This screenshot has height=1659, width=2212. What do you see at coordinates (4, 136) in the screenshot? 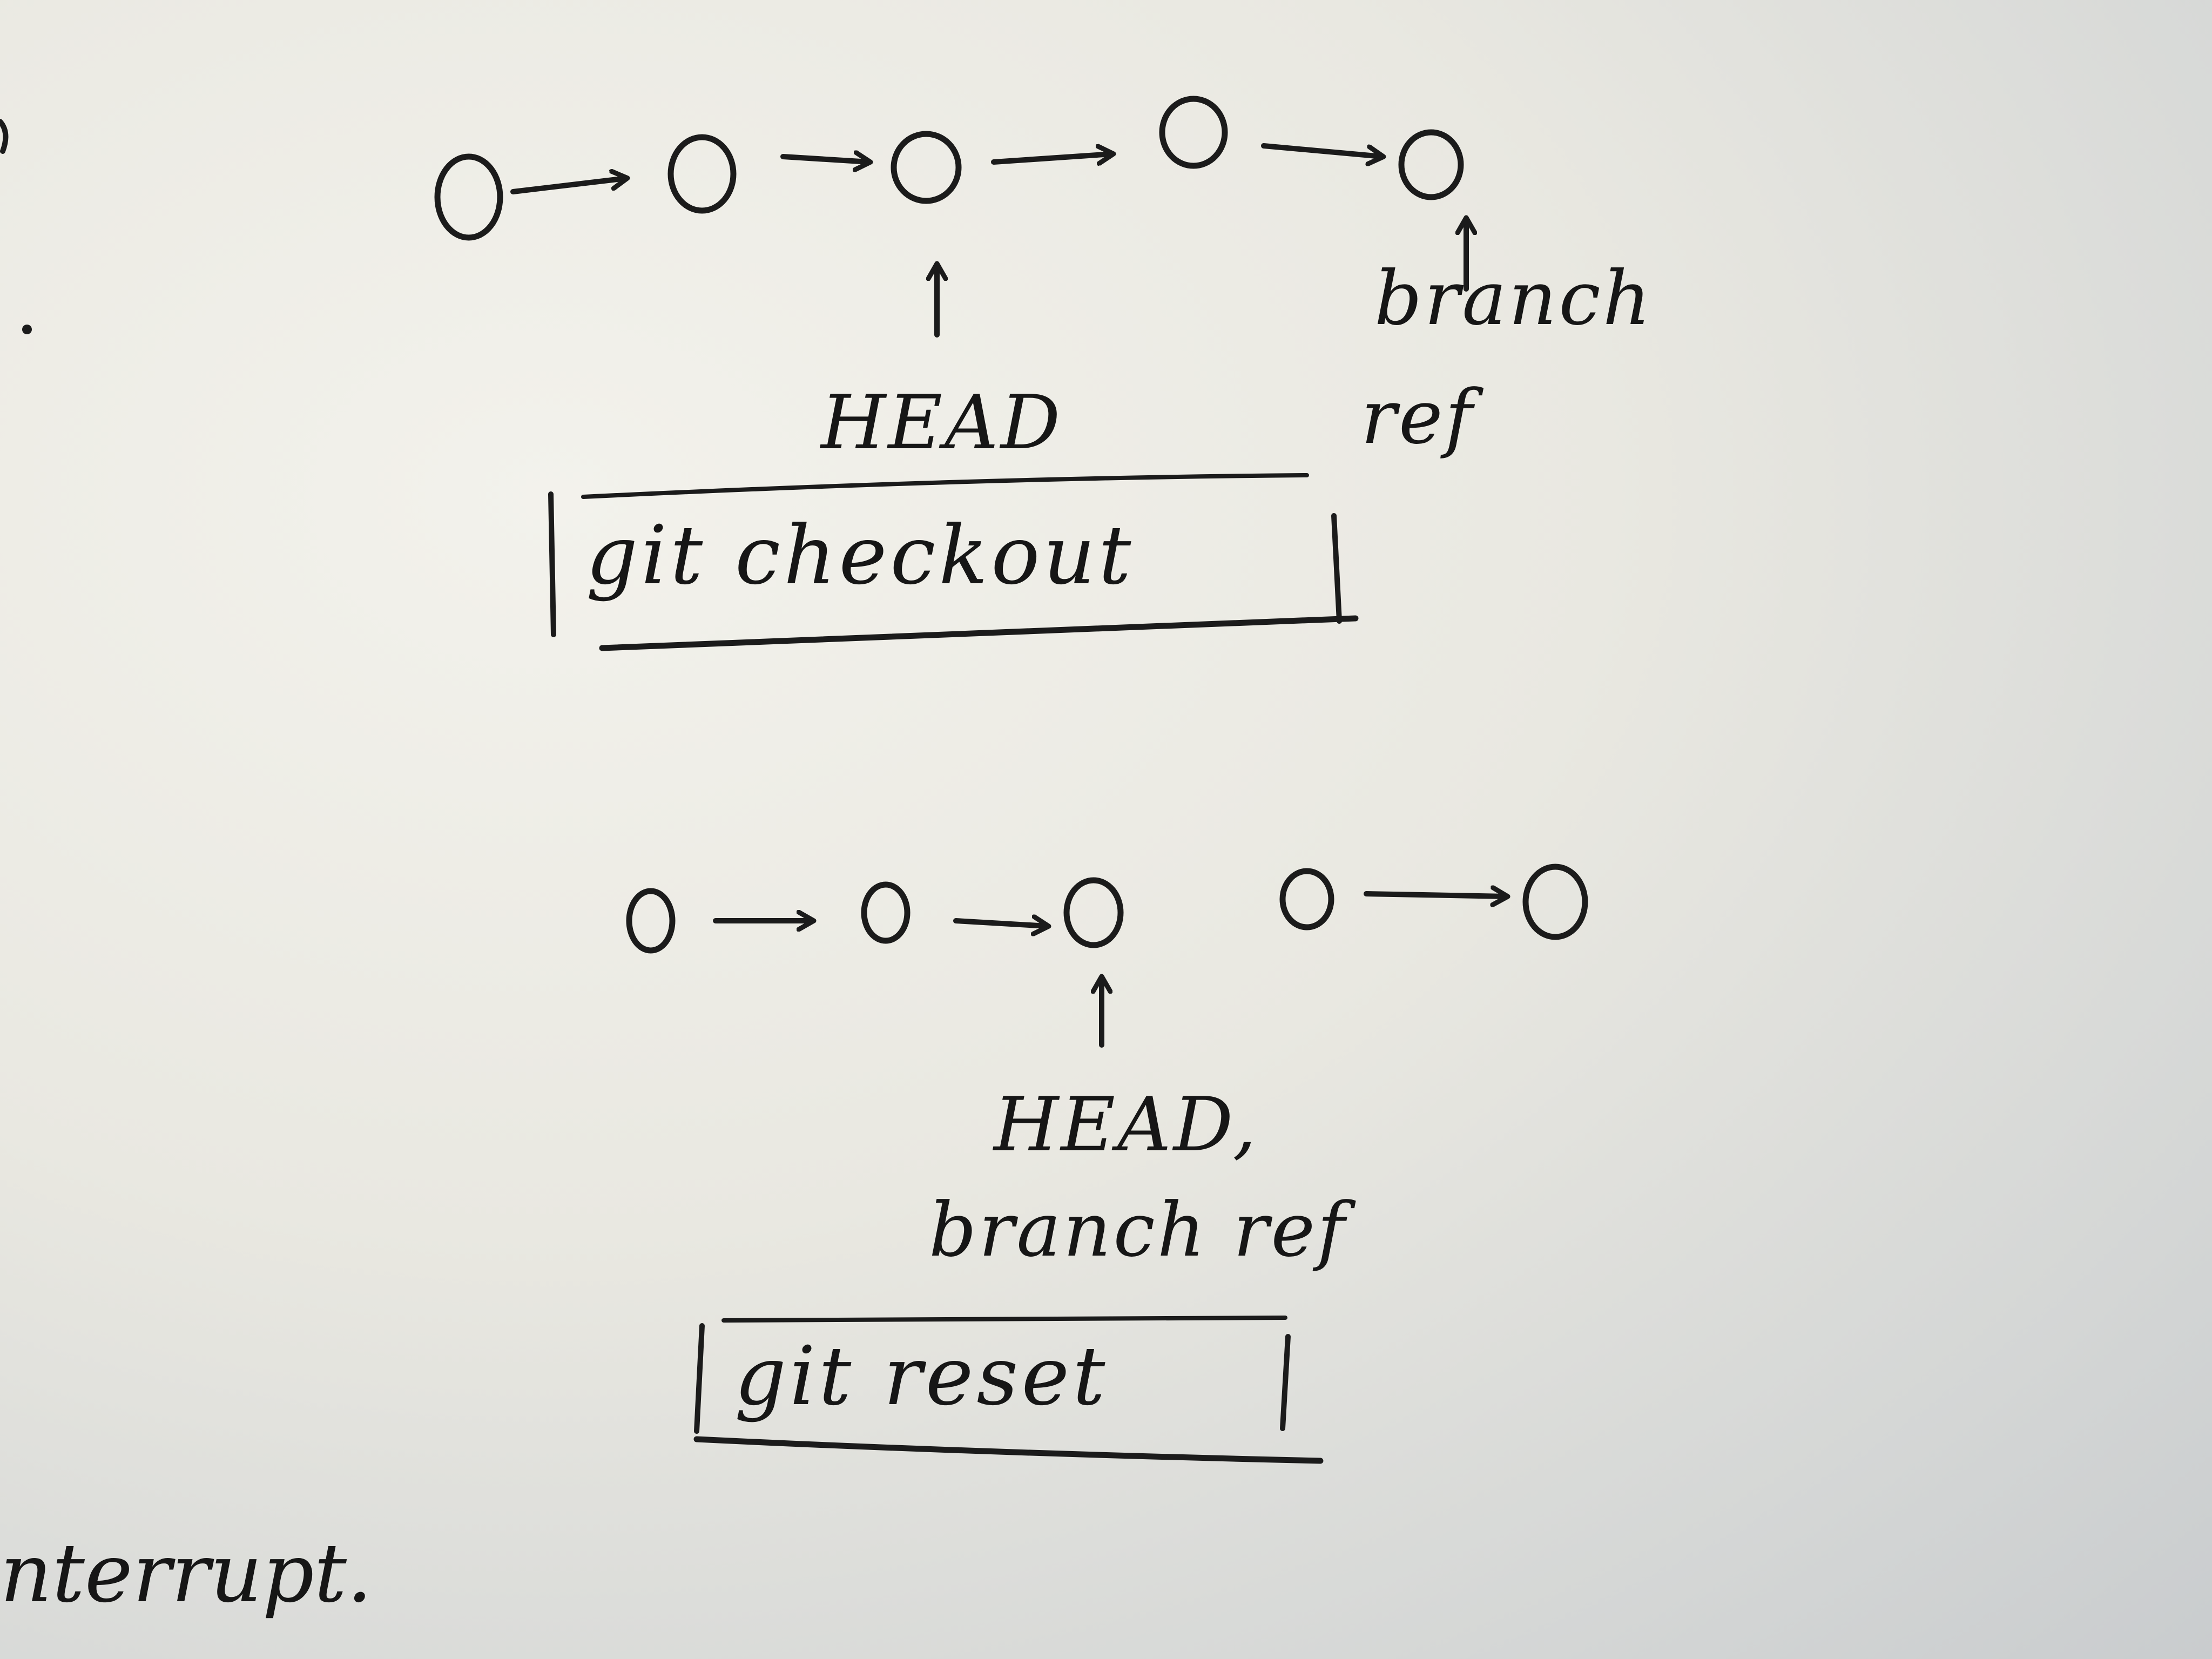
I see `stray-mark-top` at bounding box center [4, 136].